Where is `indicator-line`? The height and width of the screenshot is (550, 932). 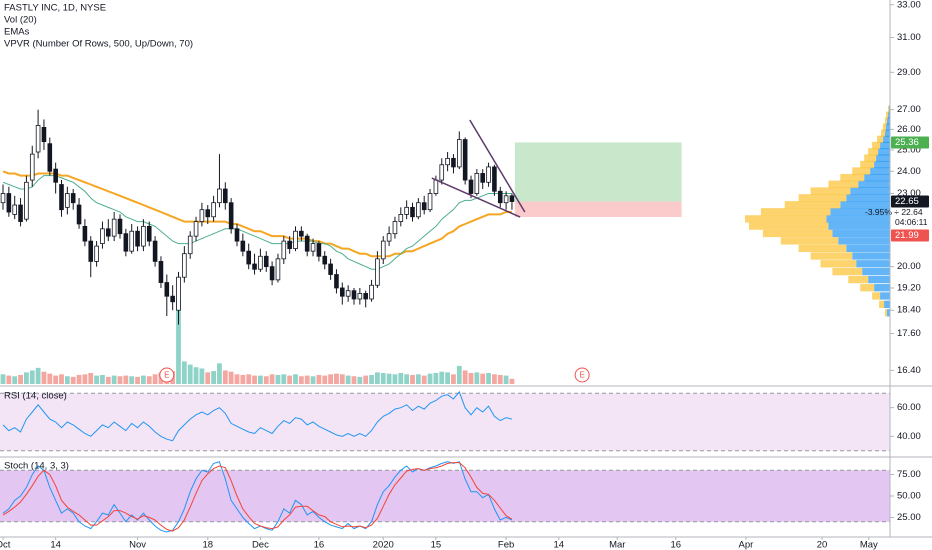
indicator-line is located at coordinates (257, 497).